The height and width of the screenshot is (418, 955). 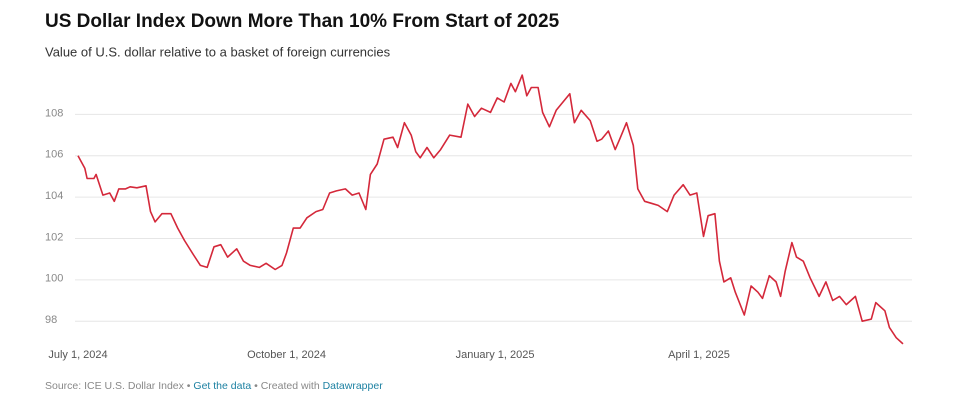 I want to click on footer-credit: • Created with, so click(x=286, y=386).